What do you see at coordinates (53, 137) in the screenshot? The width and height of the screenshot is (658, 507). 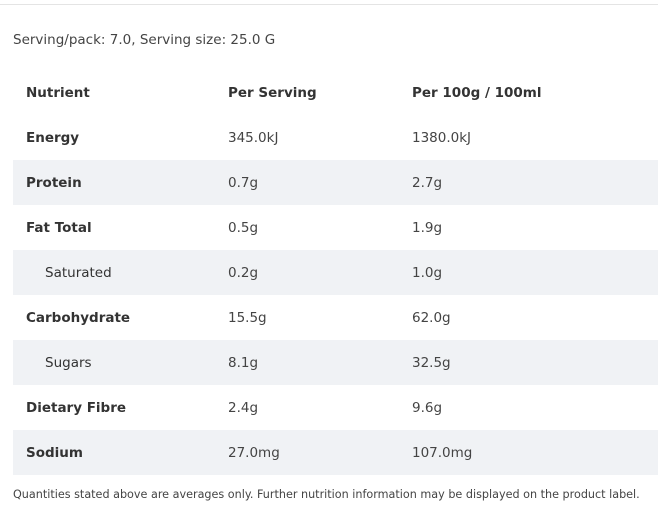 I see `nutrient-name: Energy` at bounding box center [53, 137].